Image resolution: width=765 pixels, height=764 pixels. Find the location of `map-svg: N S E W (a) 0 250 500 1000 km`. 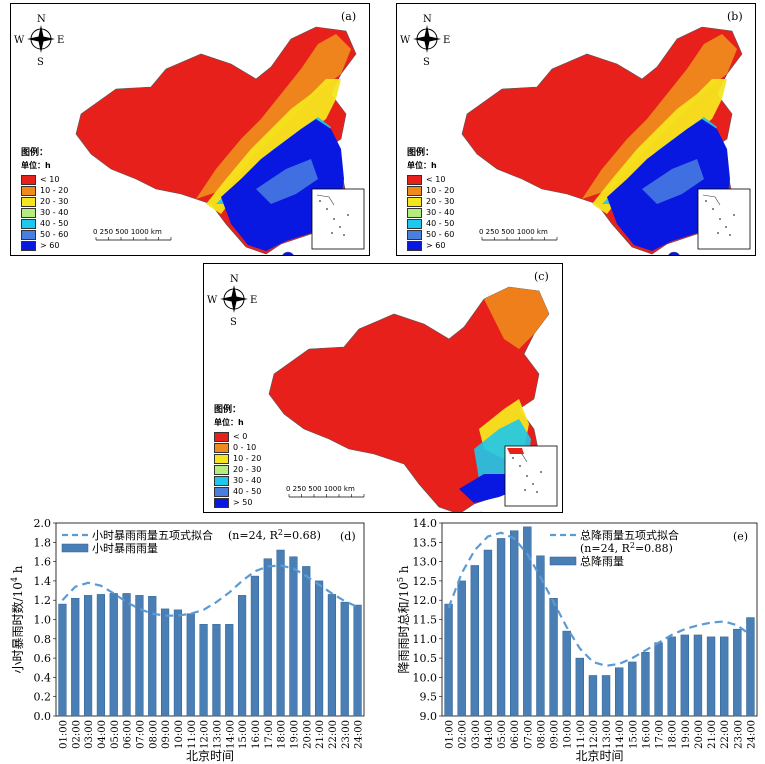

map-svg: N S E W (a) 0 250 500 1000 km is located at coordinates (189, 132).